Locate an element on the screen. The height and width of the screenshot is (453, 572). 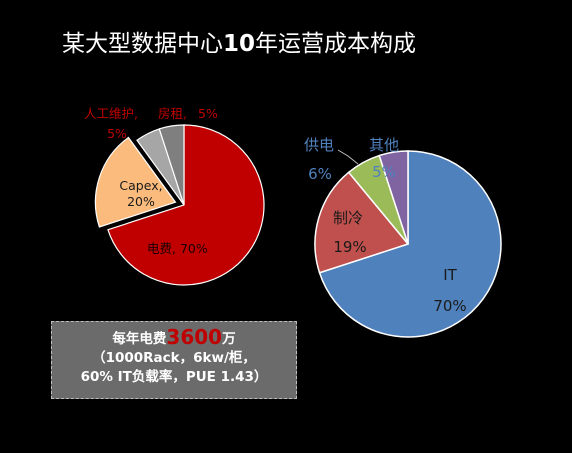
slice-value-power-3: 5% is located at coordinates (384, 172).